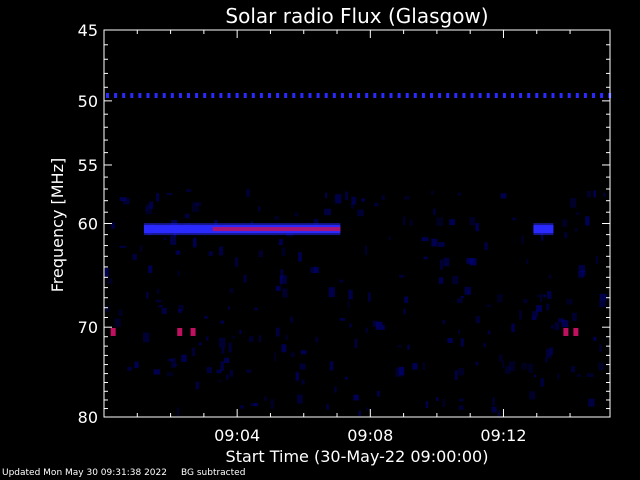  Describe the element at coordinates (276, 229) in the screenshot. I see `emission-band-core` at that location.